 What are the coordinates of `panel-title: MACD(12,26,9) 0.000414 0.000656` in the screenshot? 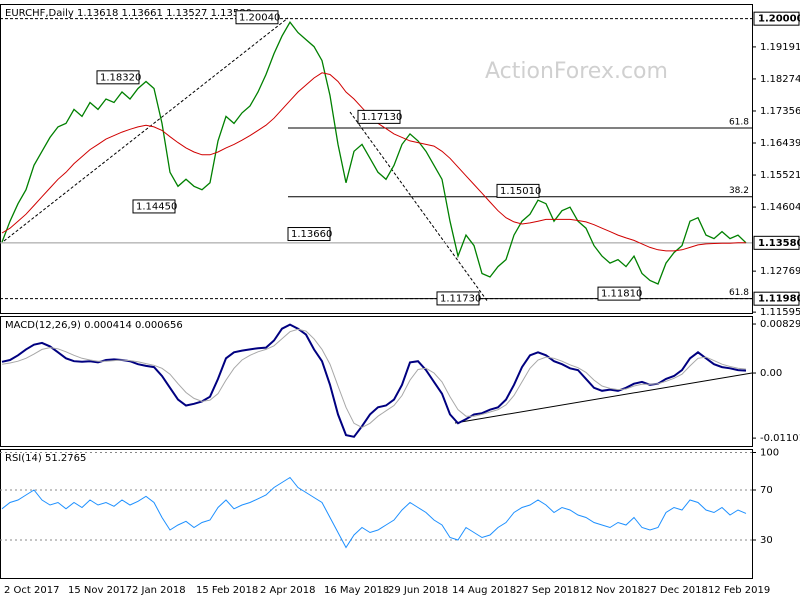 It's located at (94, 325).